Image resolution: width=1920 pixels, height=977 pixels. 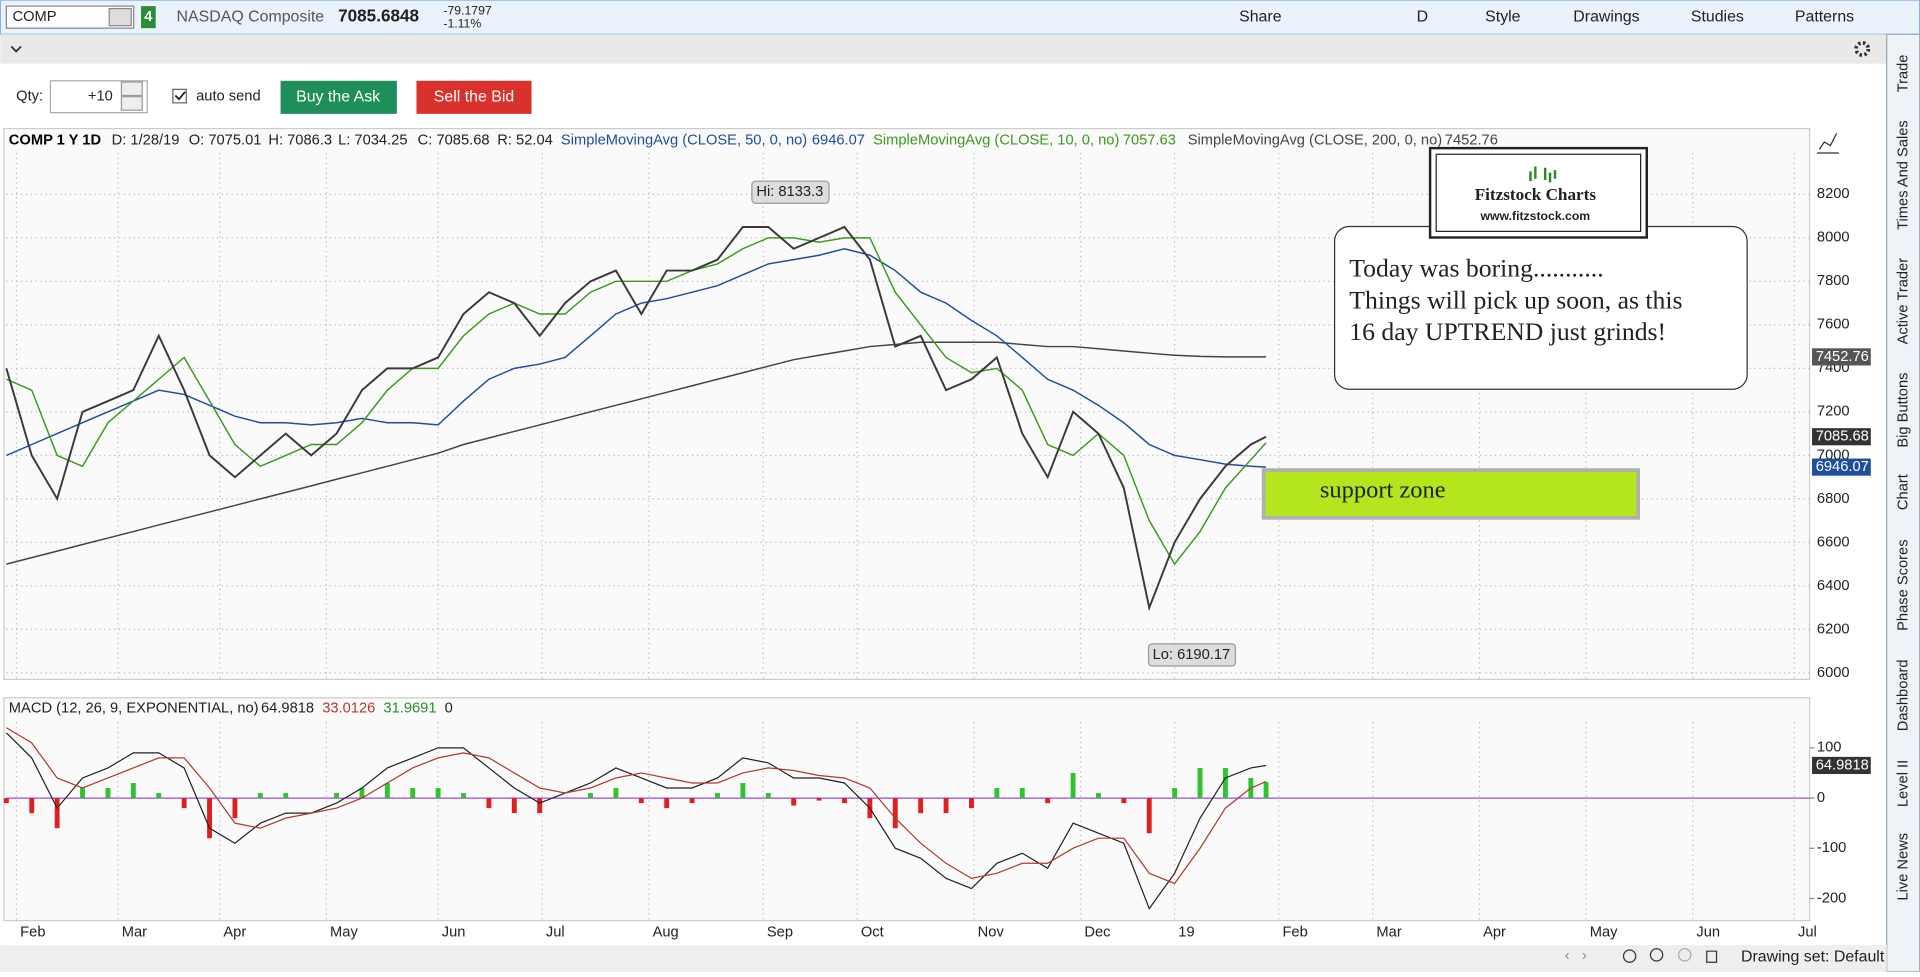 What do you see at coordinates (1260, 16) in the screenshot?
I see `toolbar-button: Share` at bounding box center [1260, 16].